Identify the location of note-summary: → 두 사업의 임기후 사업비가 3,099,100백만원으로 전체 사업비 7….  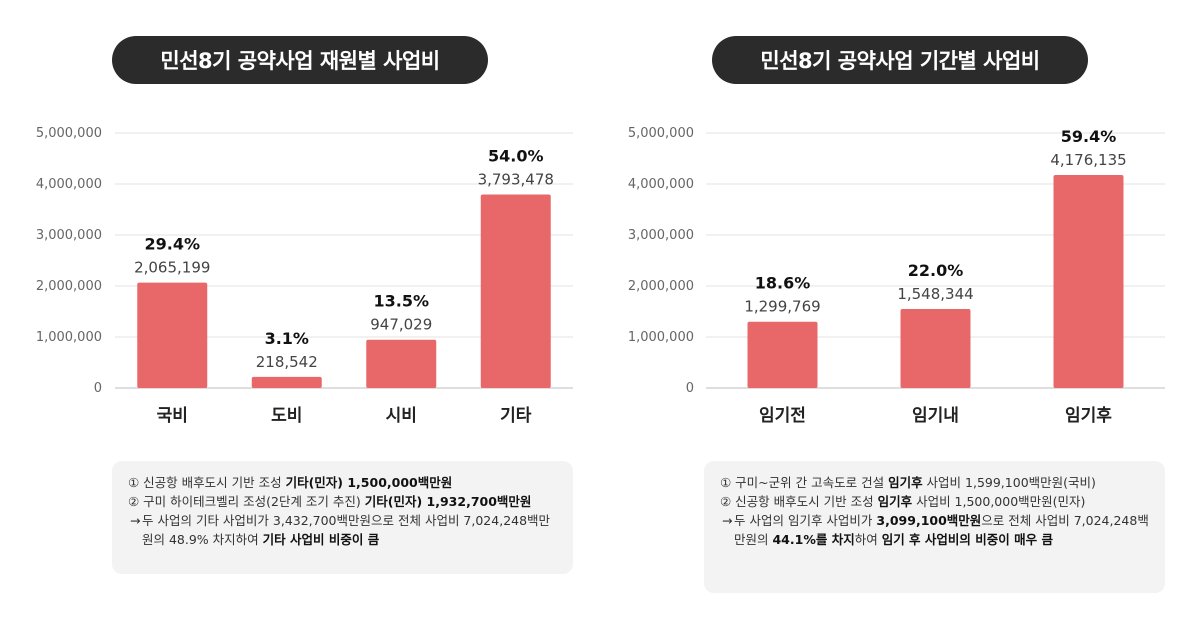
(935, 530).